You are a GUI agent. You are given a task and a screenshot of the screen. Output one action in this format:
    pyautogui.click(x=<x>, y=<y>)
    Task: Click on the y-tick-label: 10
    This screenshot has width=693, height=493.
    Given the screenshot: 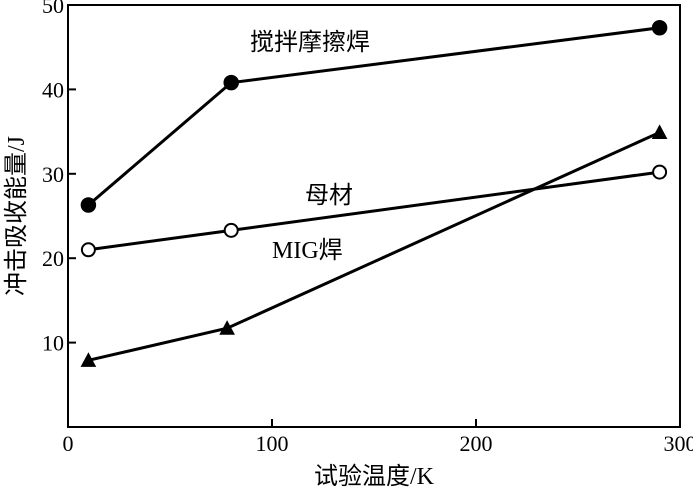 What is the action you would take?
    pyautogui.click(x=53, y=343)
    